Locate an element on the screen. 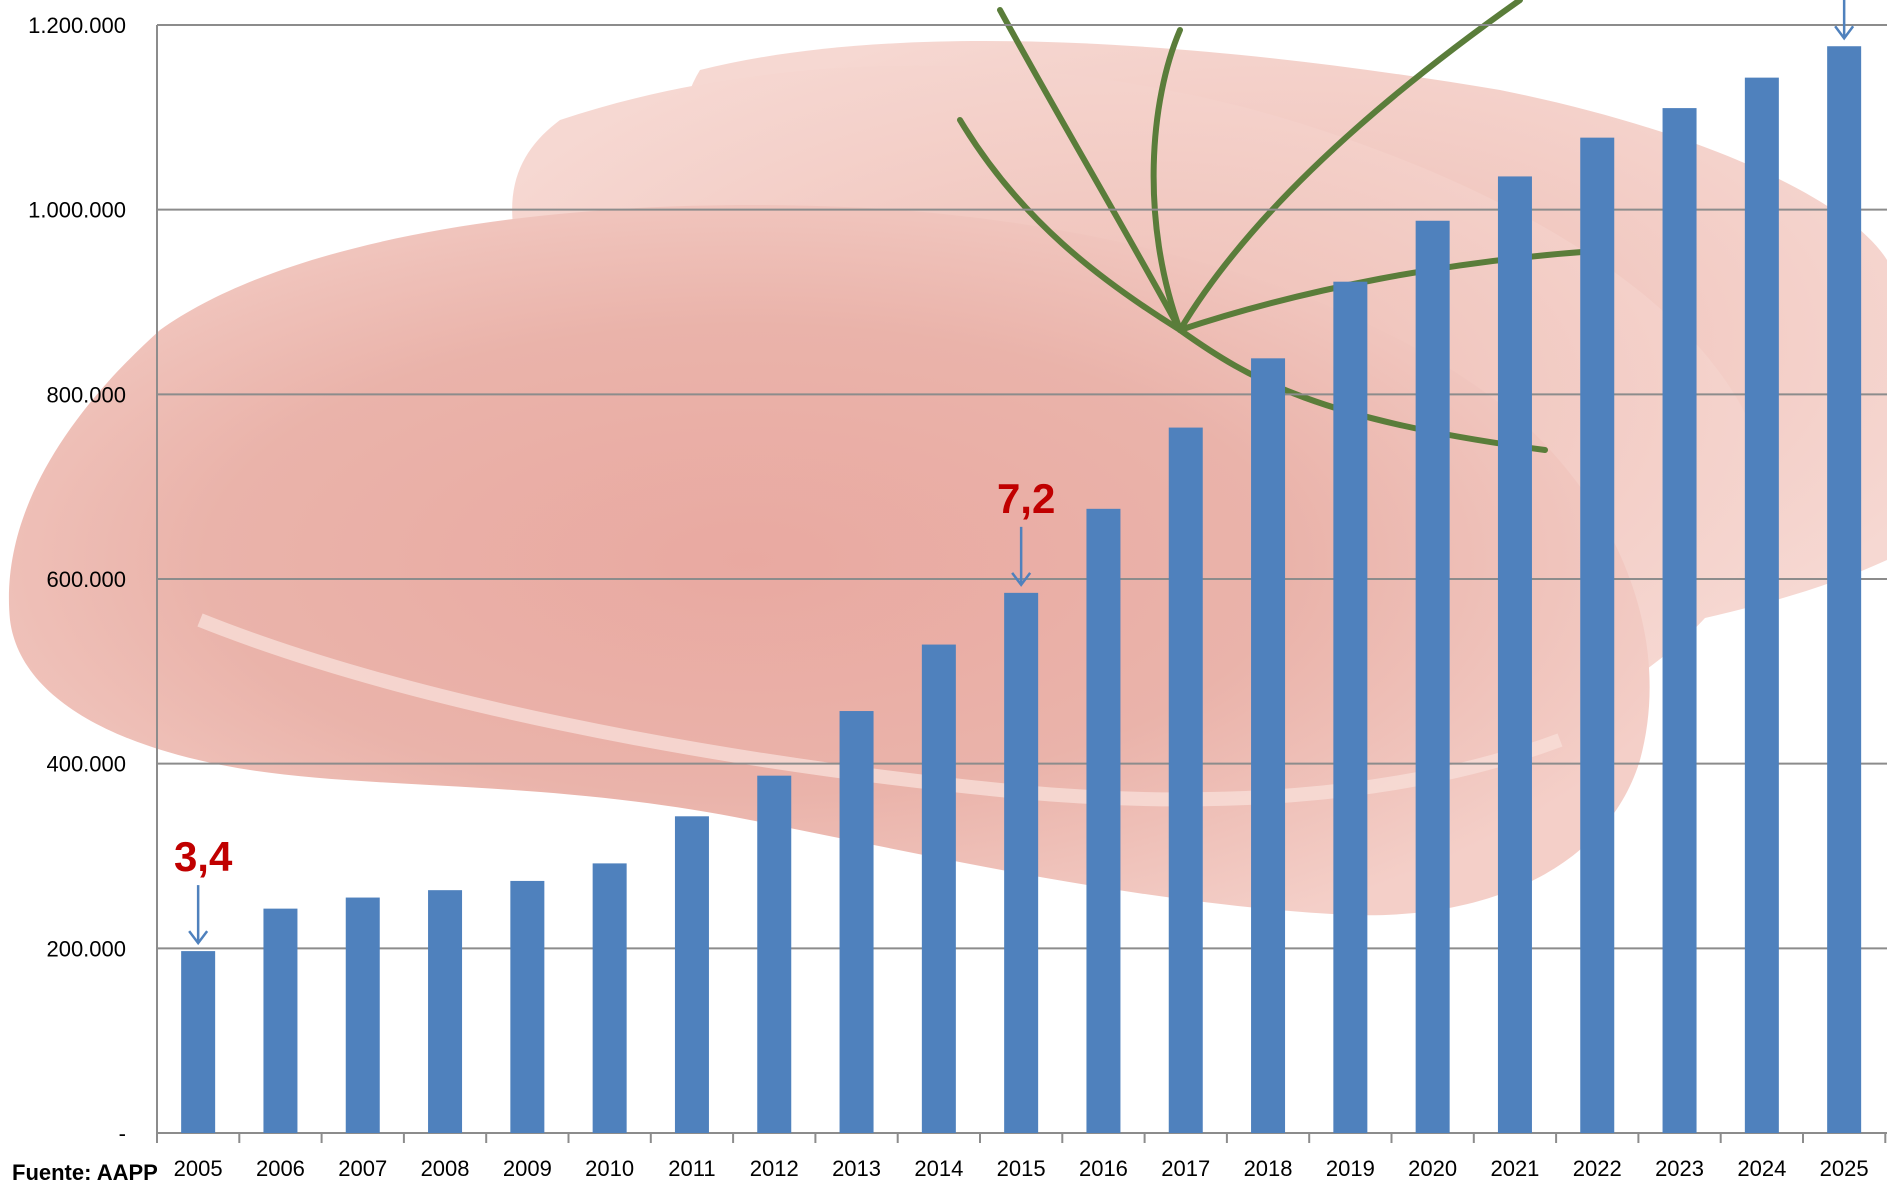 Image resolution: width=1887 pixels, height=1186 pixels. x-tick-label: 2008 is located at coordinates (445, 1167).